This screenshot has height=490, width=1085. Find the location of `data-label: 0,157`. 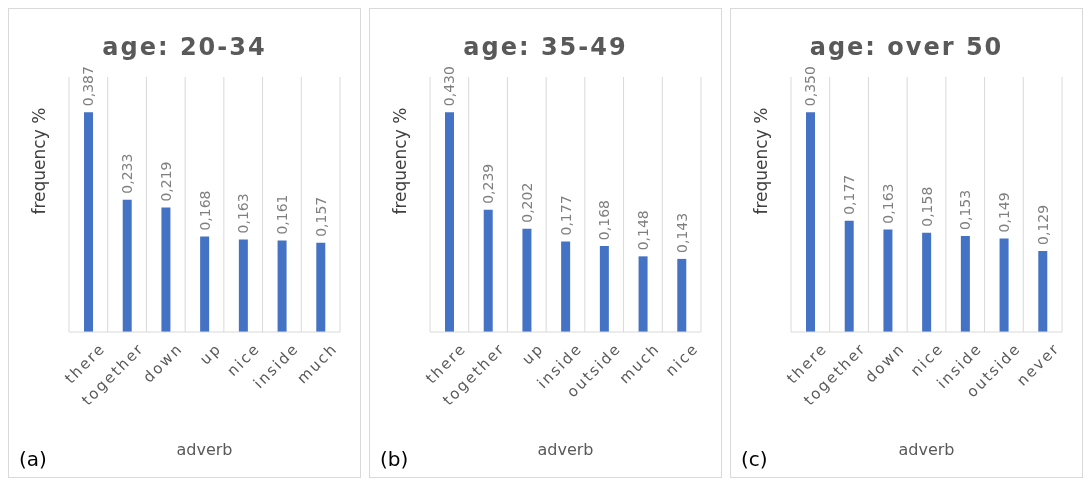

data-label: 0,157 is located at coordinates (320, 216).